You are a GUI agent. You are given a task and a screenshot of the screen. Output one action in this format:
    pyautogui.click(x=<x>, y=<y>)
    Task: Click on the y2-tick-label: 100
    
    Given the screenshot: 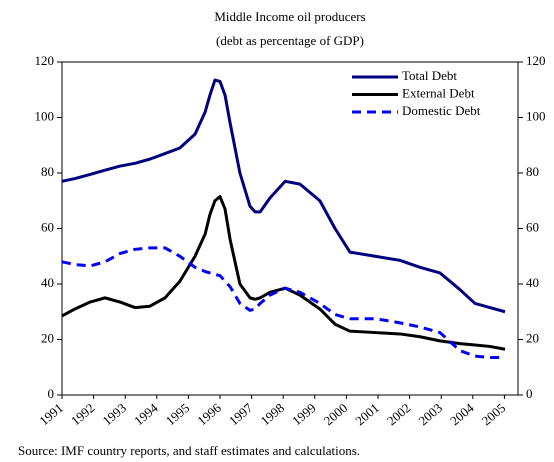 What is the action you would take?
    pyautogui.click(x=536, y=115)
    